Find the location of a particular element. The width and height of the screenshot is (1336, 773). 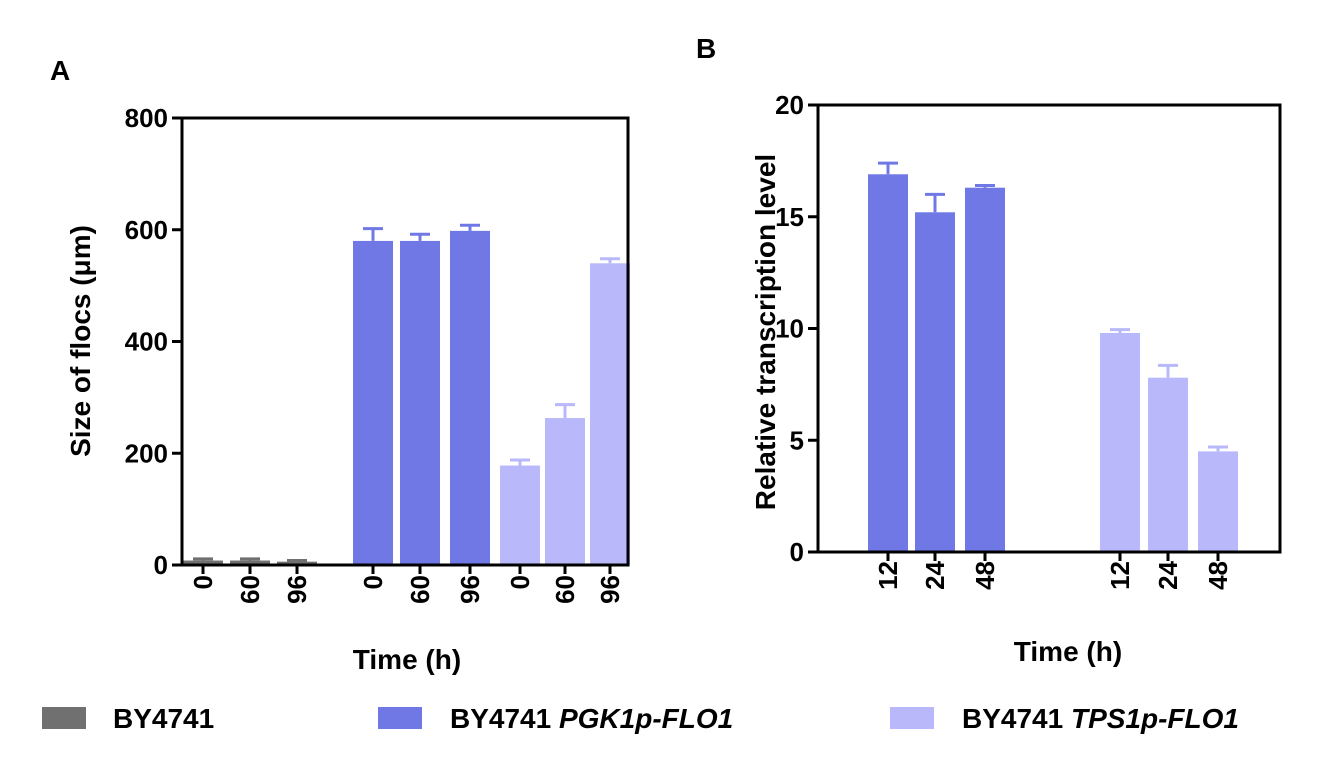

legend-label-gene: TPS1p-FLO1 is located at coordinates (1155, 718).